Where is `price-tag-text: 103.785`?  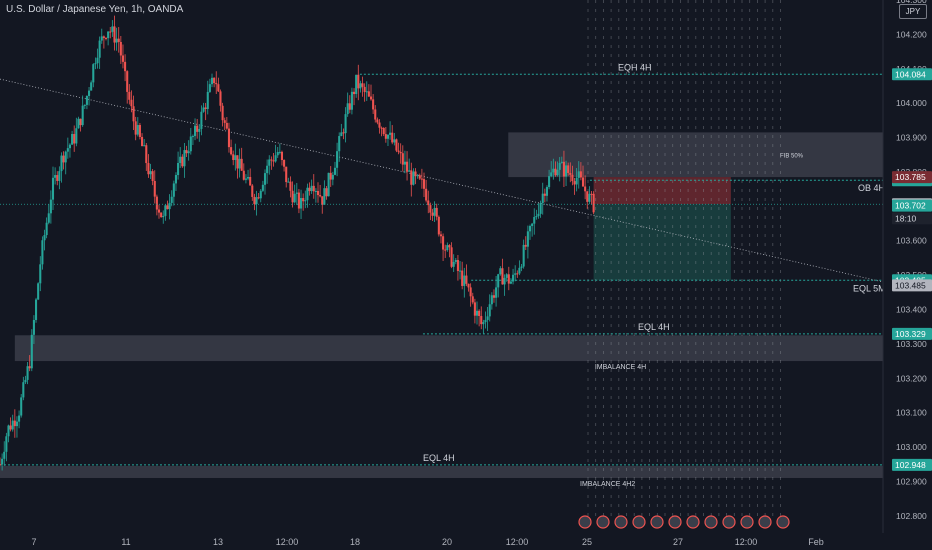
price-tag-text: 103.785 is located at coordinates (910, 177).